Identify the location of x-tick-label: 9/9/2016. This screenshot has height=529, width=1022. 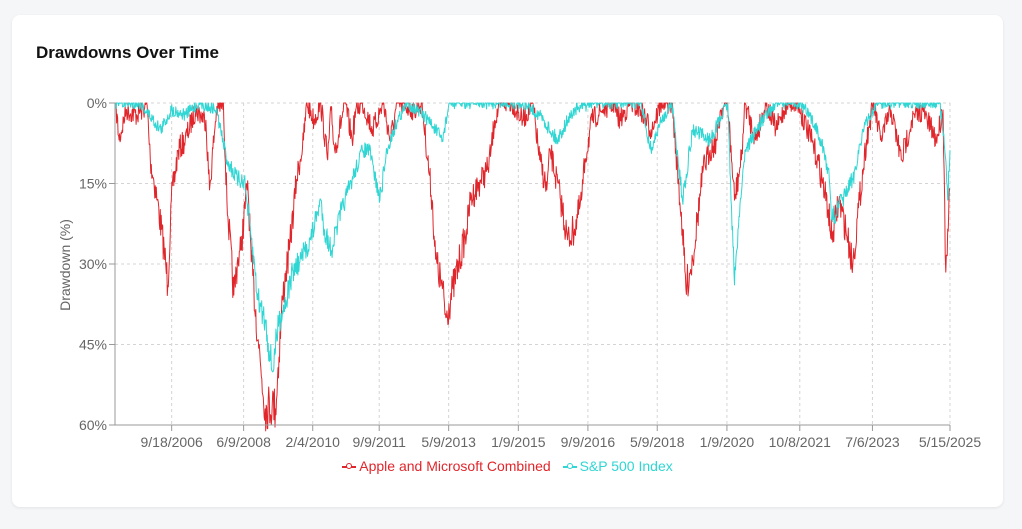
(588, 442).